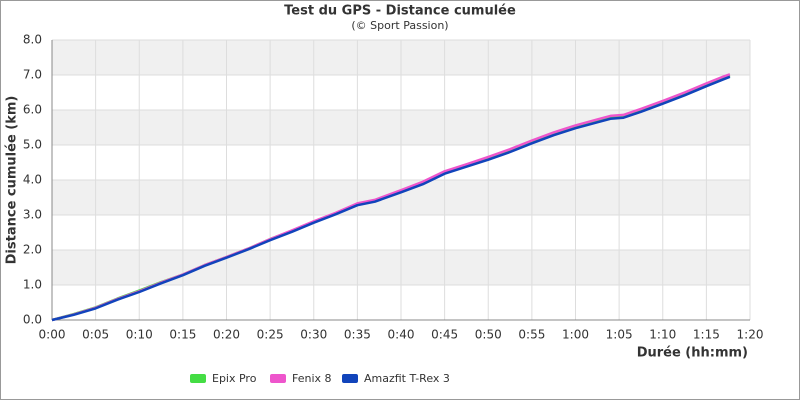  I want to click on x-tick-label: 0:50, so click(488, 335).